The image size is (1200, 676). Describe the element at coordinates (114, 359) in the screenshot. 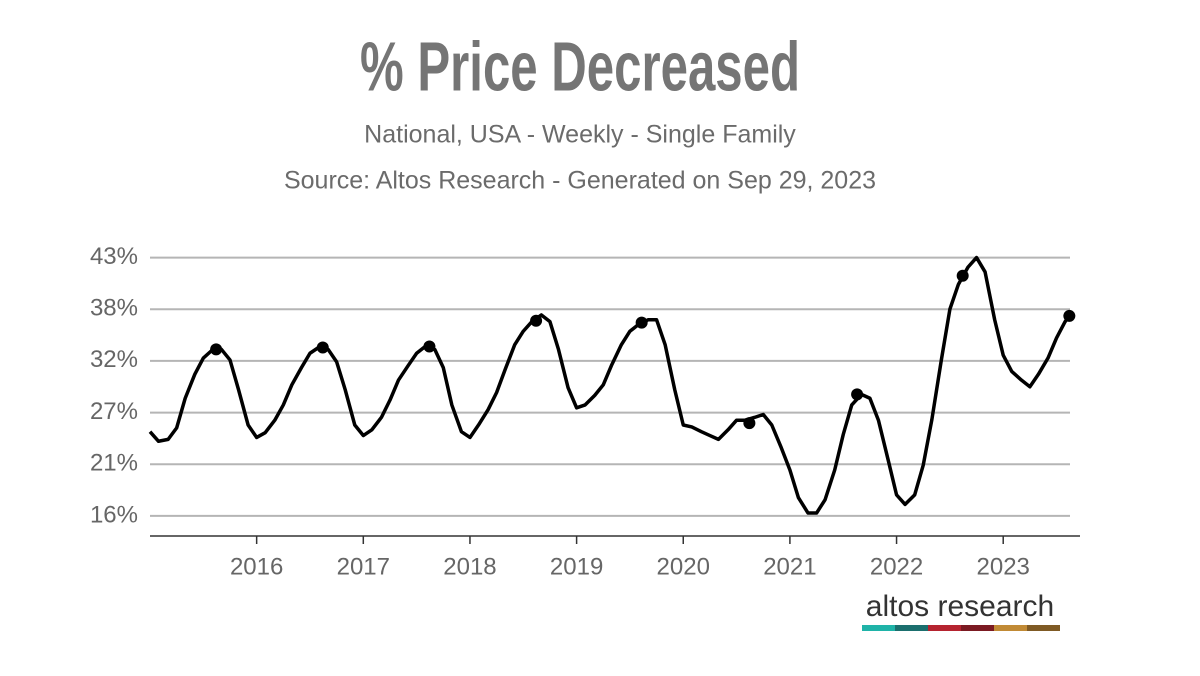

I see `y-tick-label: 32%` at that location.